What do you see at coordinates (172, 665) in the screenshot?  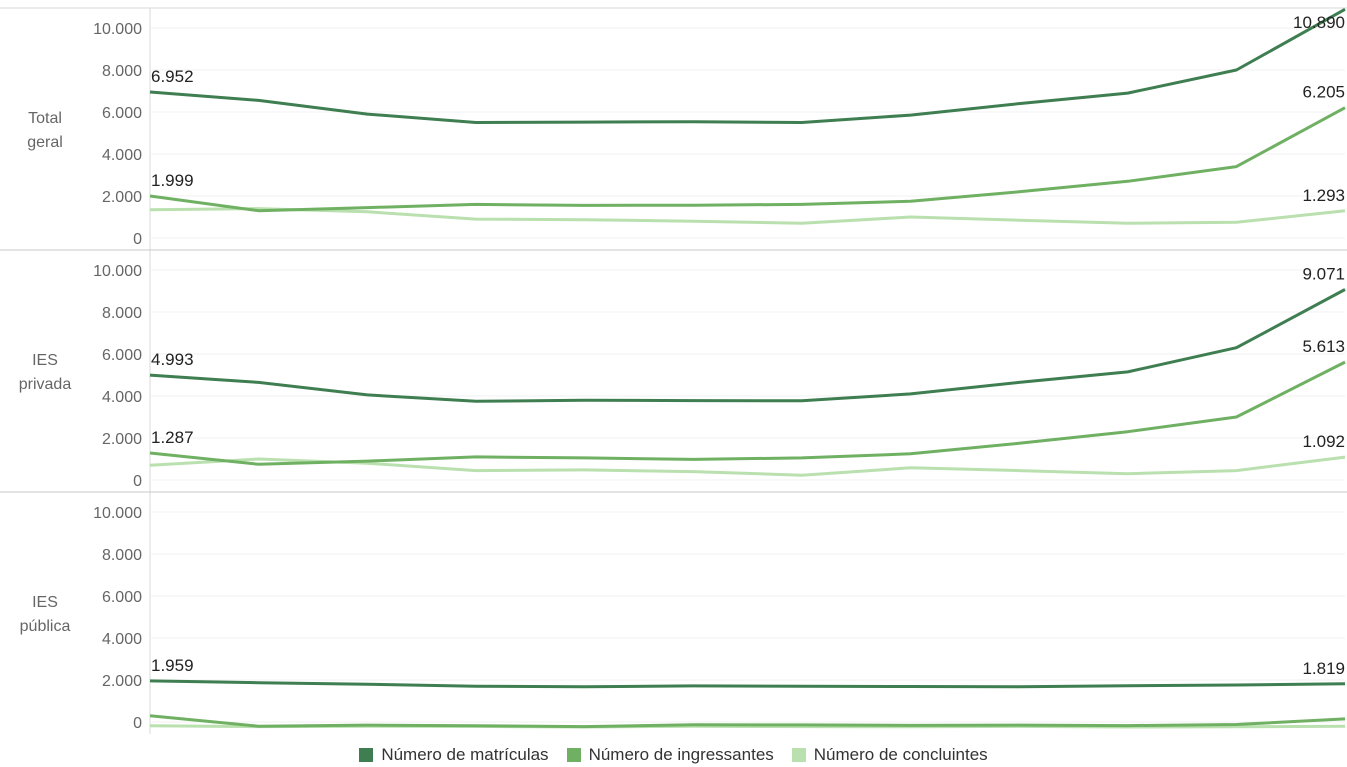 I see `data-label-first-matriculas: 1.959` at bounding box center [172, 665].